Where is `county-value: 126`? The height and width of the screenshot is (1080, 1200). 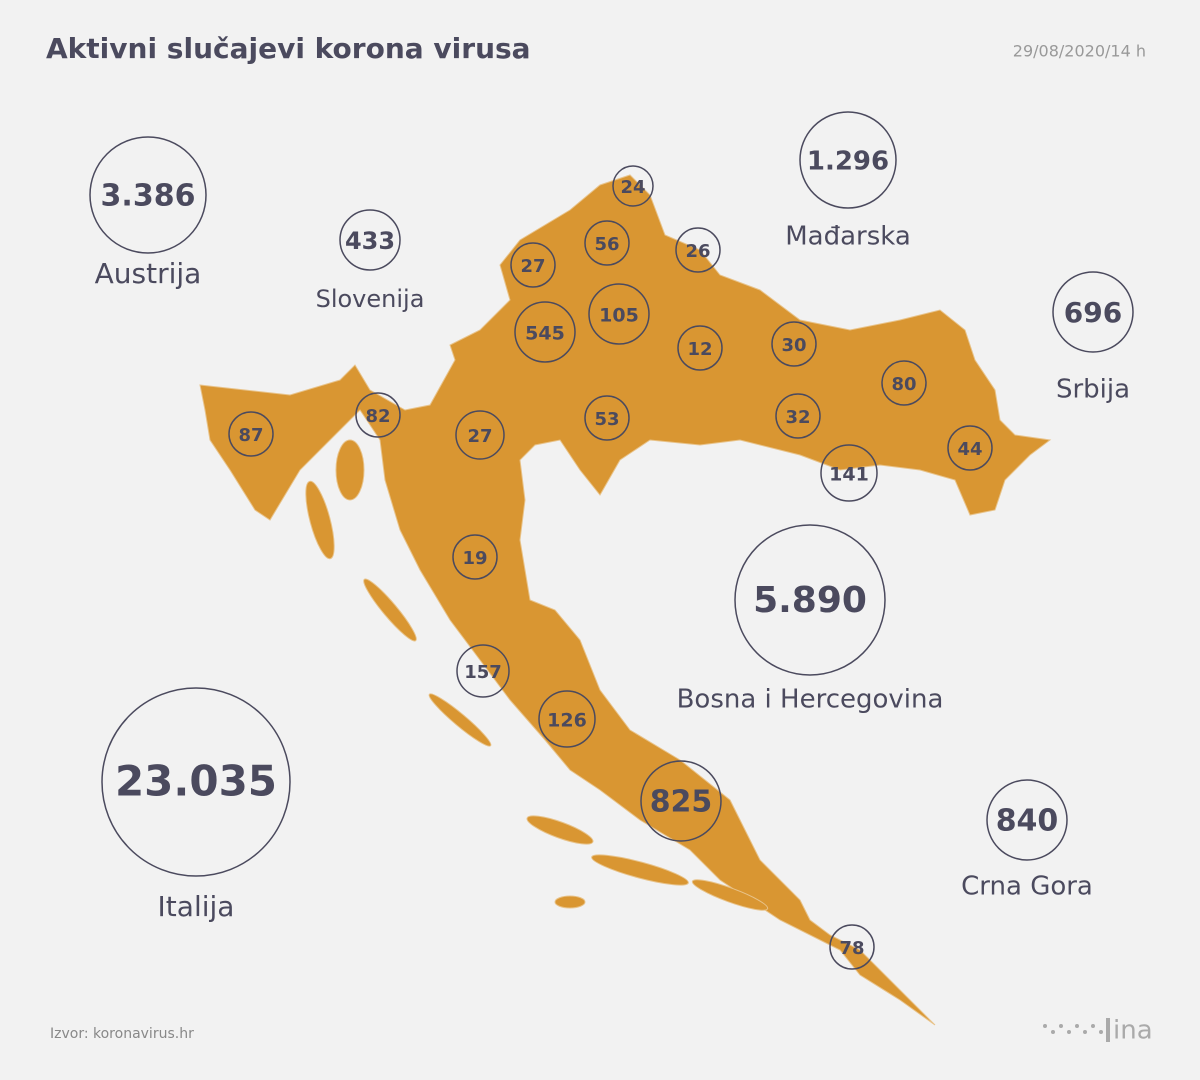 county-value: 126 is located at coordinates (567, 721).